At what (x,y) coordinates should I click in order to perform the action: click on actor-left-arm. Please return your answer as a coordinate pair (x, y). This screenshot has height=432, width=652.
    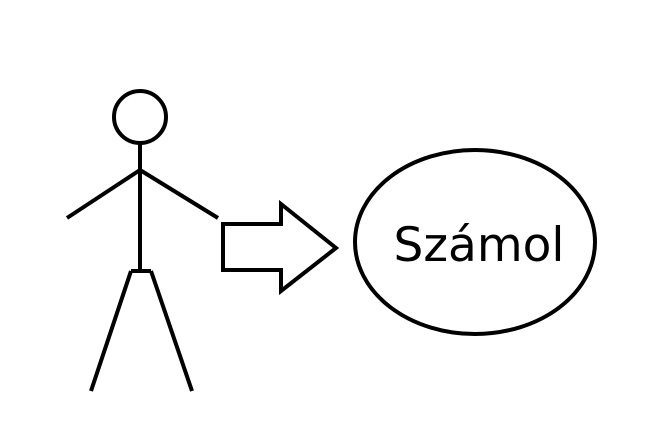
    Looking at the image, I should click on (103, 194).